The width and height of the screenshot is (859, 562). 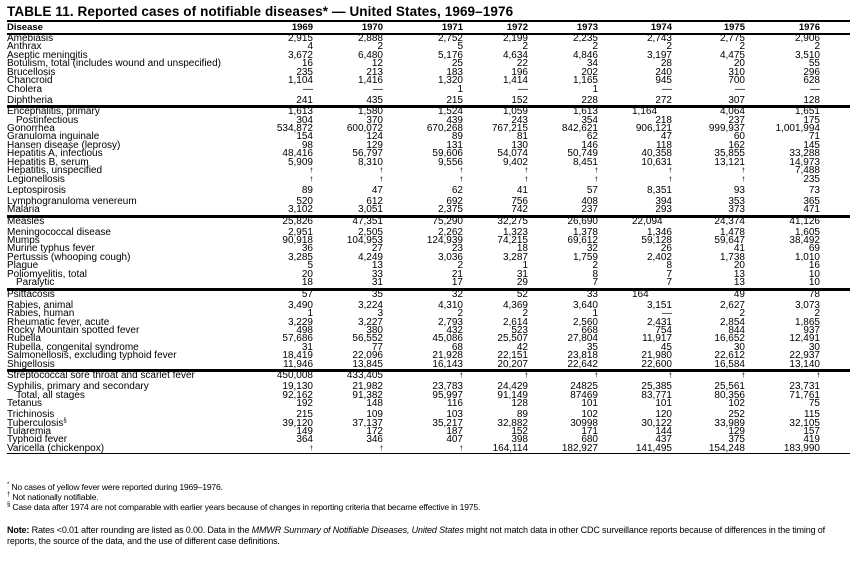 What do you see at coordinates (807, 322) in the screenshot?
I see `cell-1976: 1,865` at bounding box center [807, 322].